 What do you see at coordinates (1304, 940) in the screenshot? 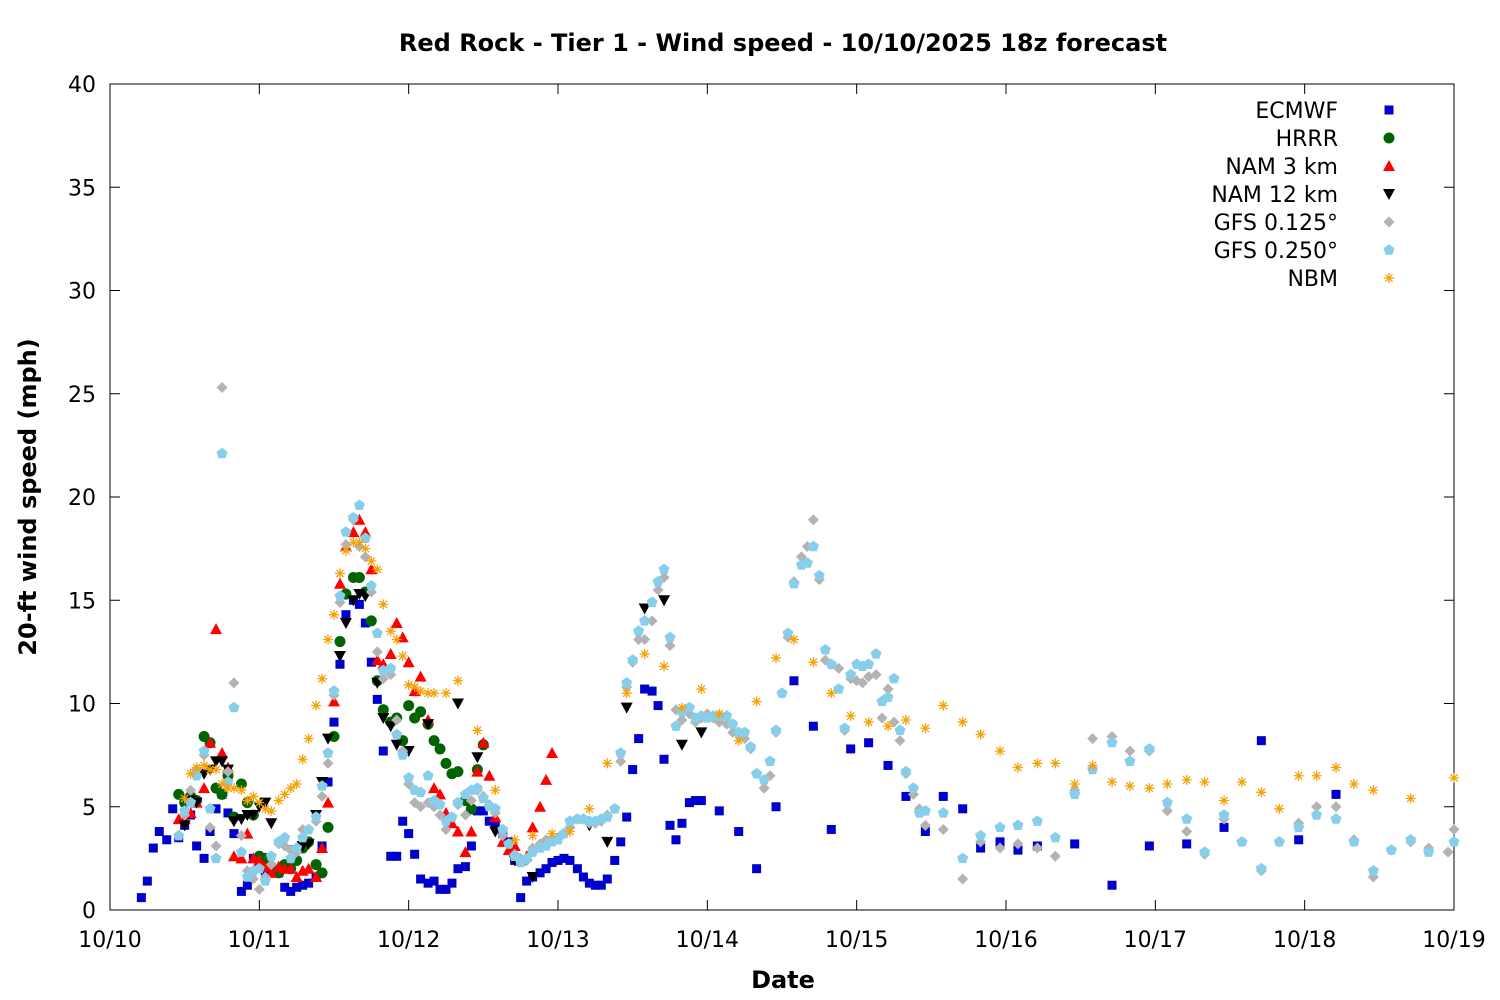
I see `x-tick-label: 10/18` at bounding box center [1304, 940].